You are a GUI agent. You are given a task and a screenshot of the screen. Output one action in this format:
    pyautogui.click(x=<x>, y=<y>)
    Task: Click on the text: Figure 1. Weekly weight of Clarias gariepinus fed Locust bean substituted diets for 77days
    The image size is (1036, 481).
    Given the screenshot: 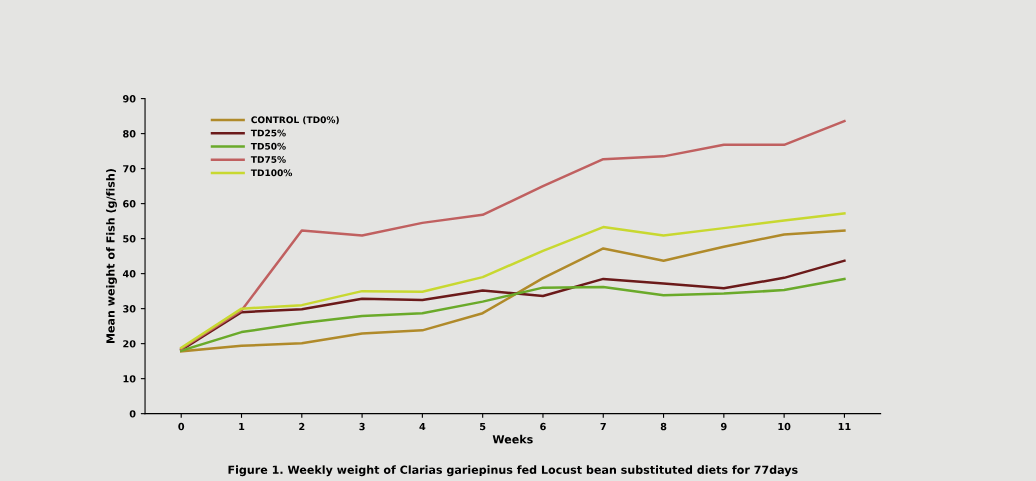 What is the action you would take?
    pyautogui.click(x=513, y=471)
    